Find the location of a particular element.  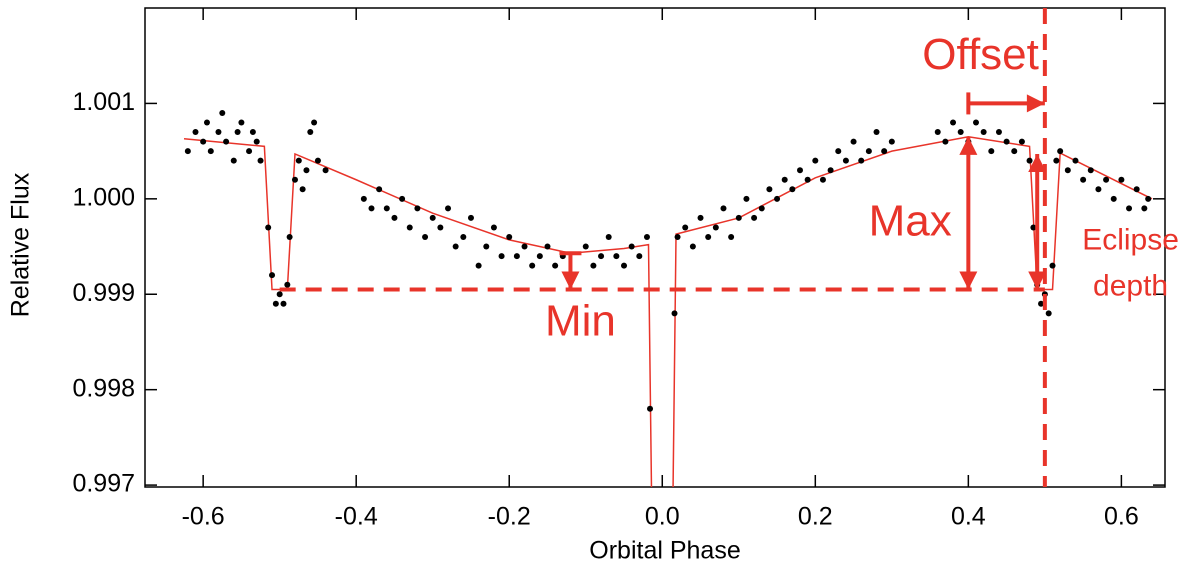

x-tick-label: 0.6 is located at coordinates (1121, 517).